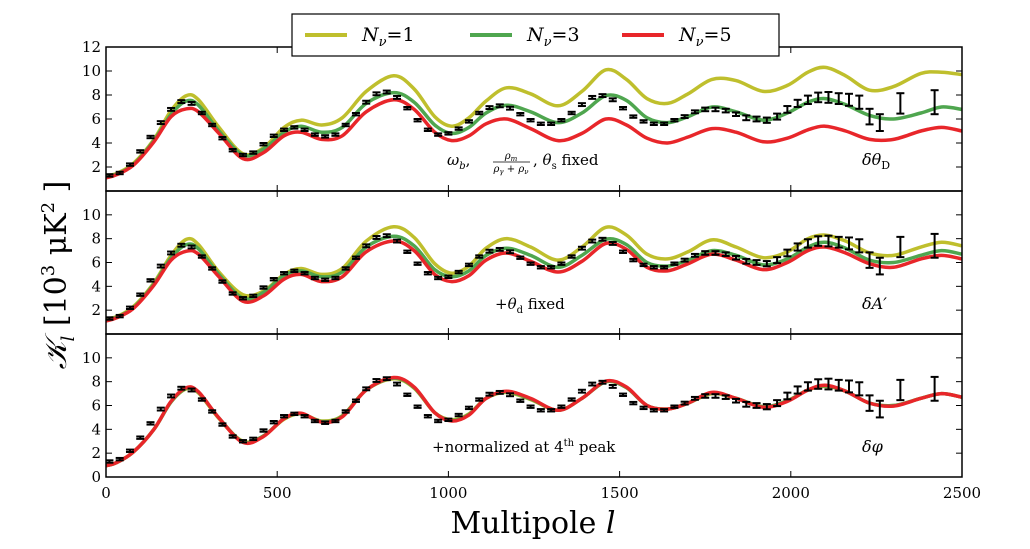  I want to click on x-axis-label: Multipole l, so click(532, 523).